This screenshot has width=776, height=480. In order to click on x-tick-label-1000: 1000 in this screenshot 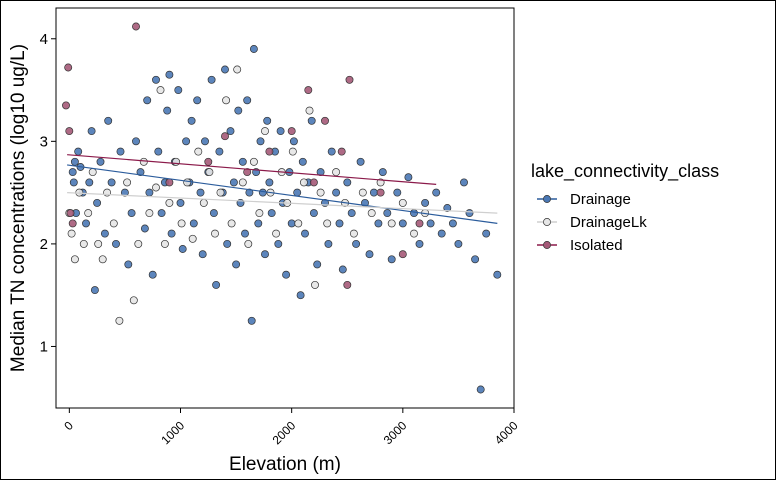, I will do `click(172, 432)`.